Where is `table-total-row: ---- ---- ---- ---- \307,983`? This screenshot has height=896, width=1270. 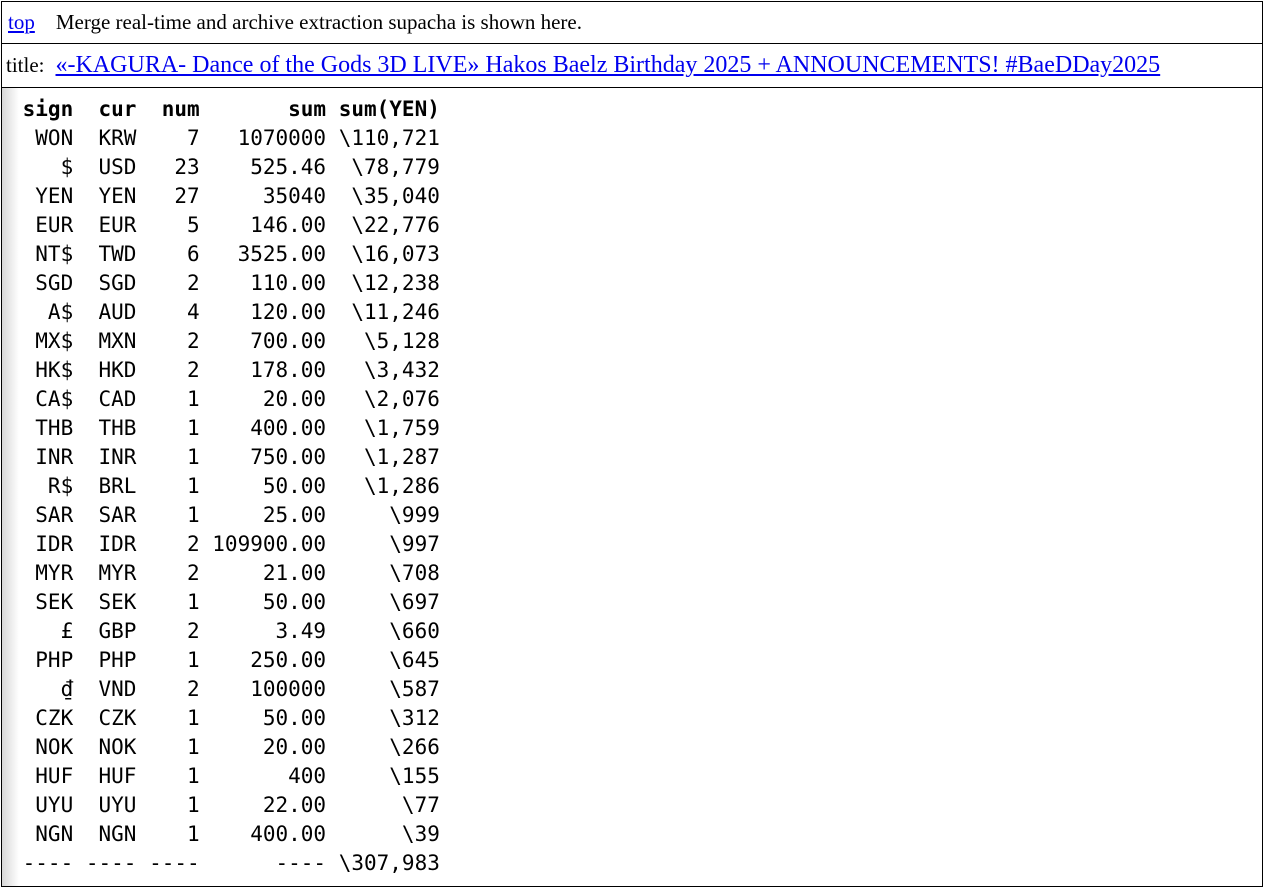
table-total-row: ---- ---- ---- ---- \307,983 is located at coordinates (225, 863).